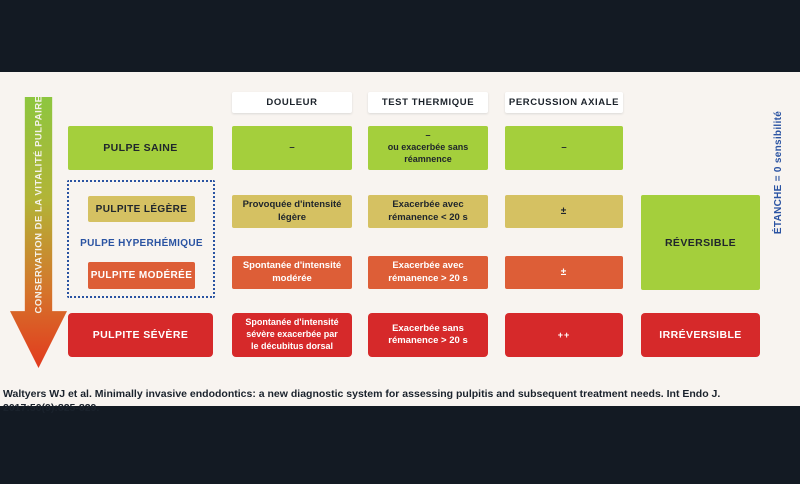 The image size is (800, 484). I want to click on etanche-note-wrap: ÉTANCHE = 0 sensibilité, so click(779, 172).